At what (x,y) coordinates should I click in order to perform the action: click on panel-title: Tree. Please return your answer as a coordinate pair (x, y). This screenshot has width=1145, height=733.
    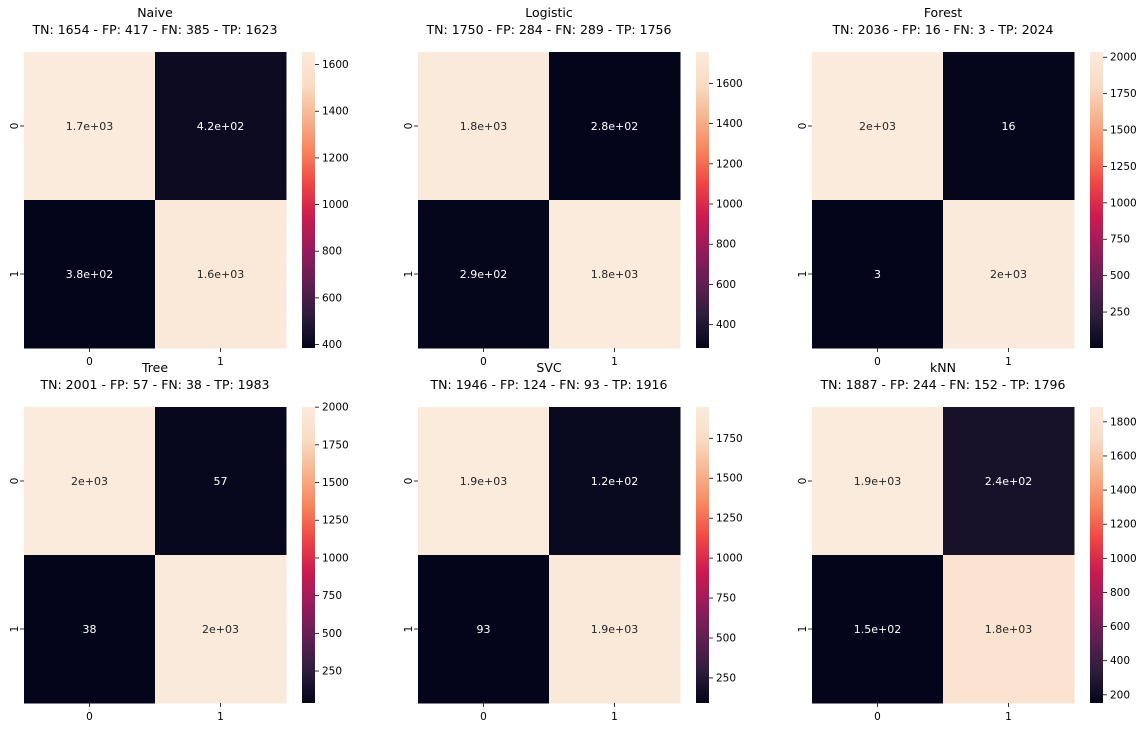
    Looking at the image, I should click on (154, 367).